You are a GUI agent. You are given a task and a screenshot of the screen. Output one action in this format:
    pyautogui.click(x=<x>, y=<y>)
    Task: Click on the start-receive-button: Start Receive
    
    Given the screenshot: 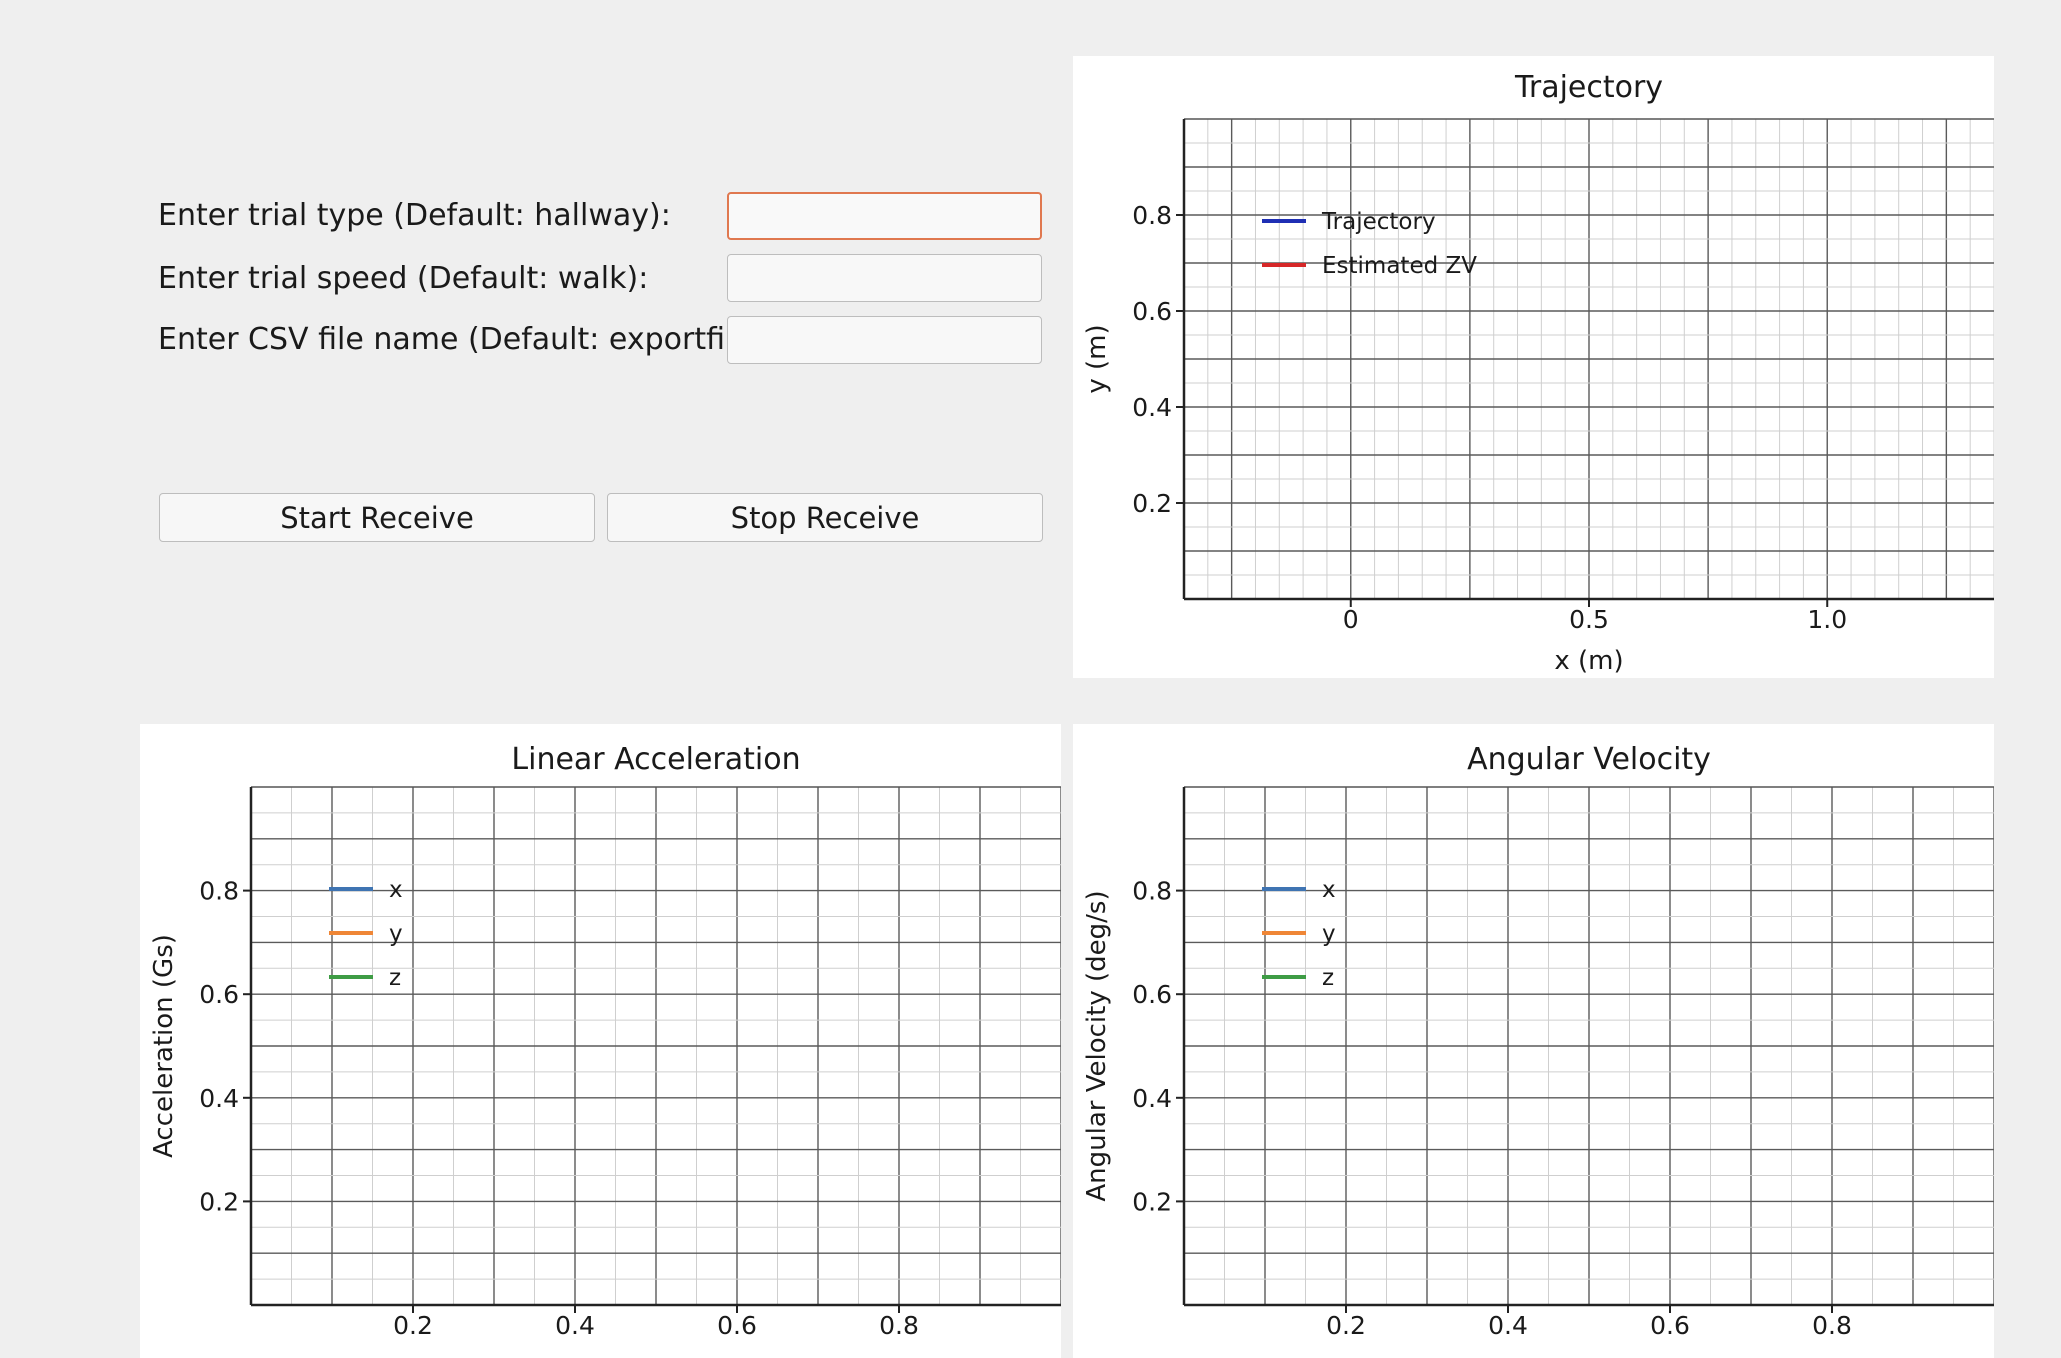 What is the action you would take?
    pyautogui.click(x=377, y=517)
    